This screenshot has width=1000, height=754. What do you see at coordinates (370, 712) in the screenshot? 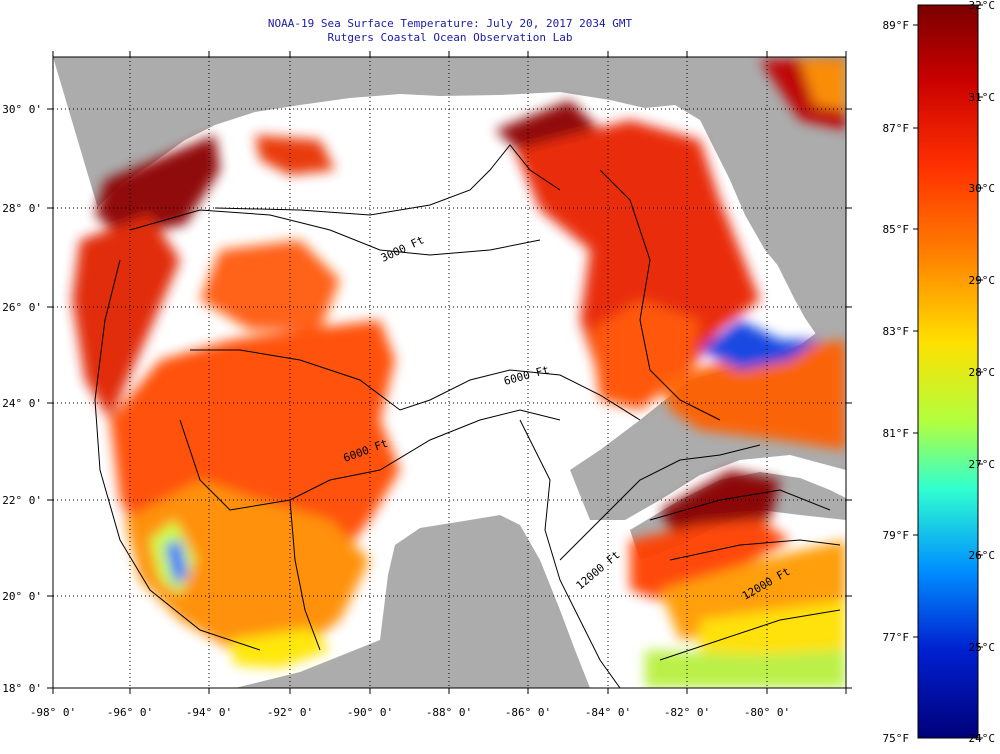
I see `lon-label: -90° 0'` at bounding box center [370, 712].